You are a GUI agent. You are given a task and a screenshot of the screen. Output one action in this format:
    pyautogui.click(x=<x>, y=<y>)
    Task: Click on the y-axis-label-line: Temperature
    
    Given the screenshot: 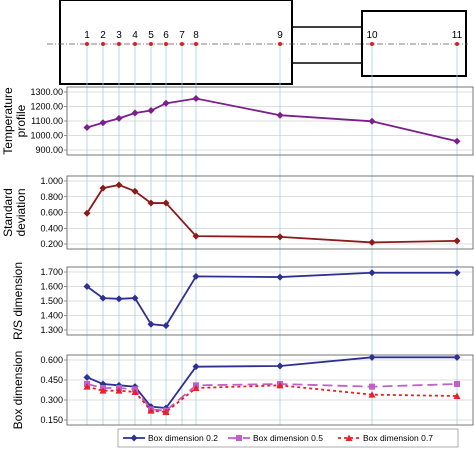 What is the action you would take?
    pyautogui.click(x=8, y=121)
    